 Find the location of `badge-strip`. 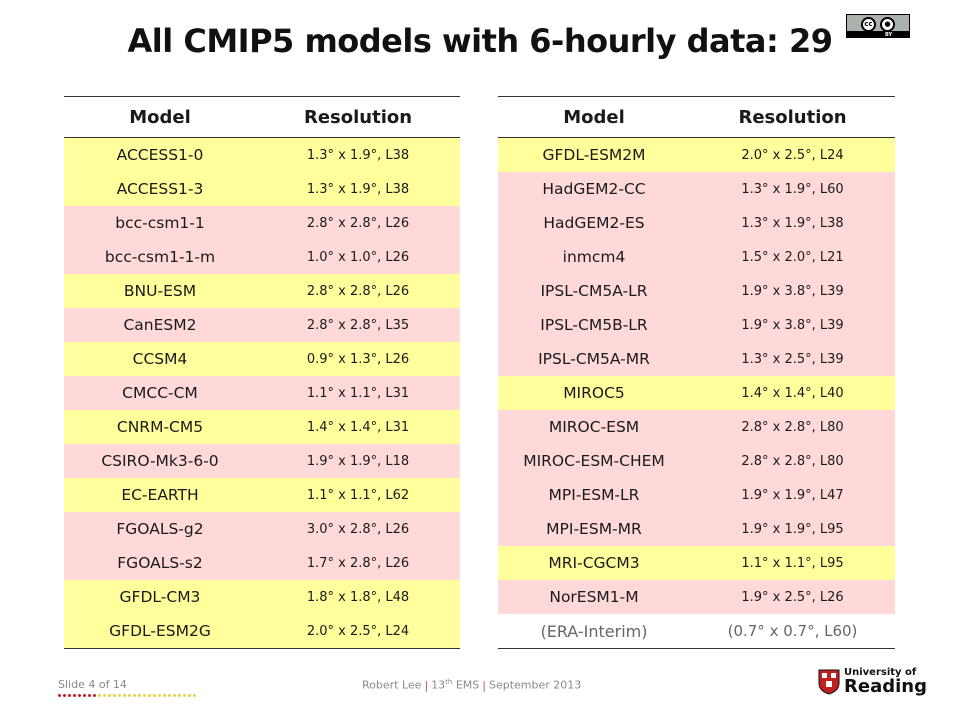

badge-strip is located at coordinates (878, 34).